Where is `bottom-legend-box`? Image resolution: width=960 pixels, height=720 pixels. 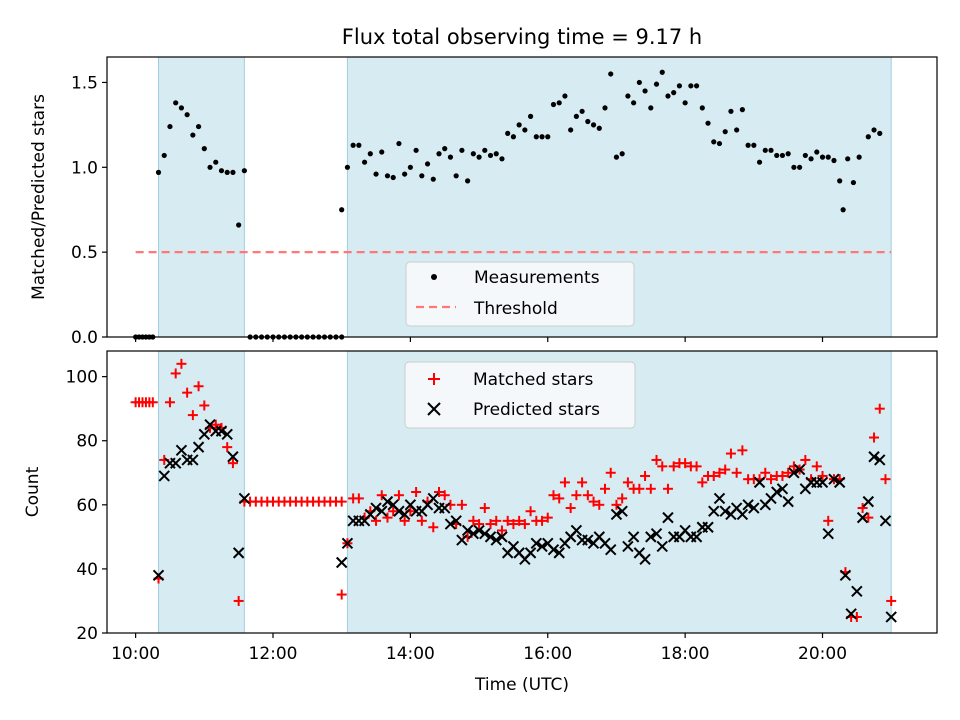 bottom-legend-box is located at coordinates (520, 395).